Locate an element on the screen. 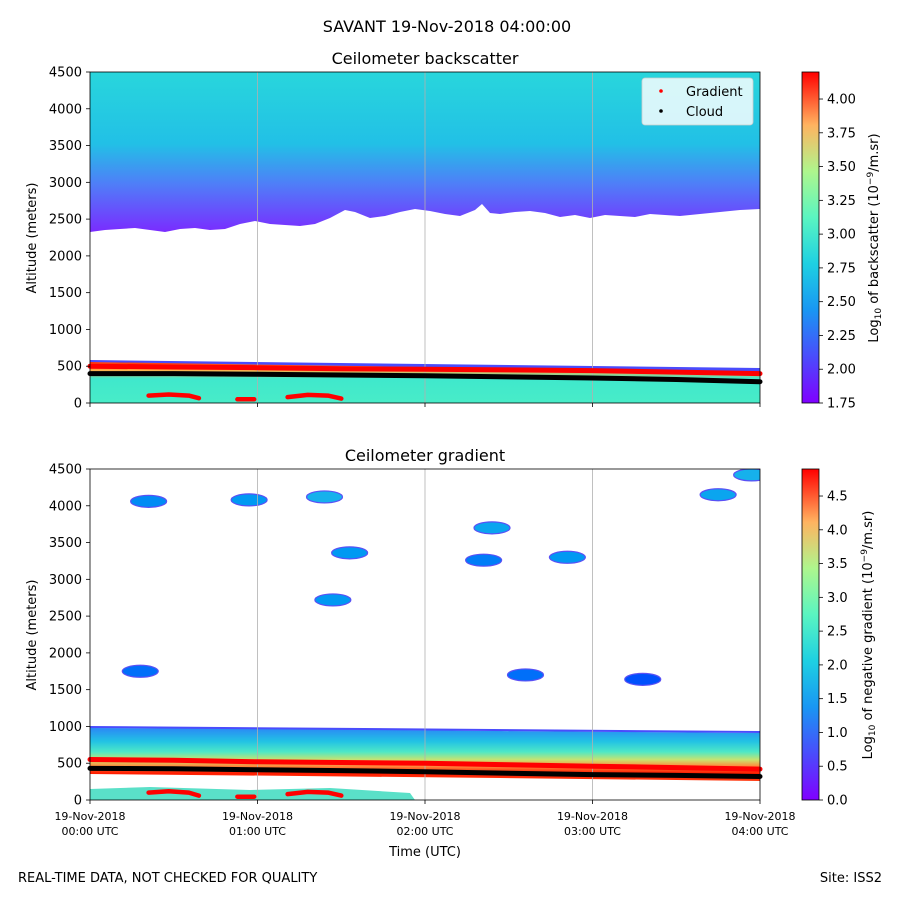 The height and width of the screenshot is (900, 900). gradient-colorbar-label: Log10 of negative gradient (10−9/m.sr) is located at coordinates (869, 635).